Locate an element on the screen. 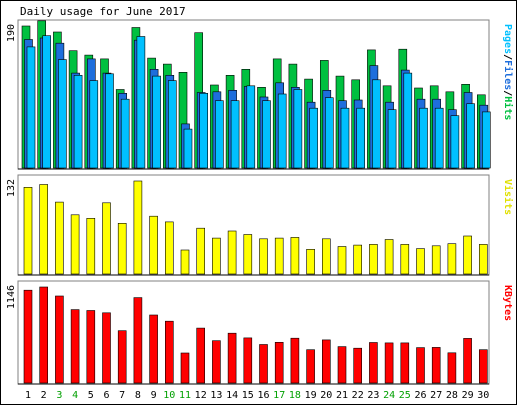 The width and height of the screenshot is (517, 405). y-series-label: Pages/Files/Hits is located at coordinates (508, 72).